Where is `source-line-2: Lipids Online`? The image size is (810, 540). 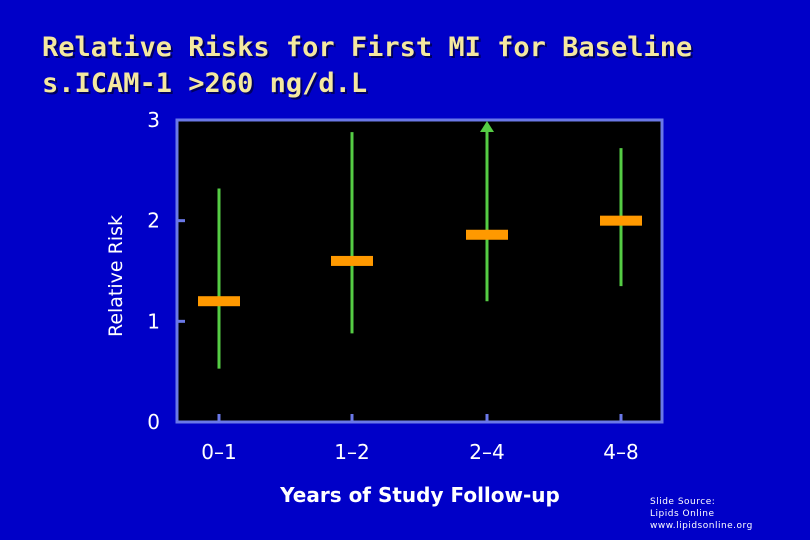 source-line-2: Lipids Online is located at coordinates (682, 514).